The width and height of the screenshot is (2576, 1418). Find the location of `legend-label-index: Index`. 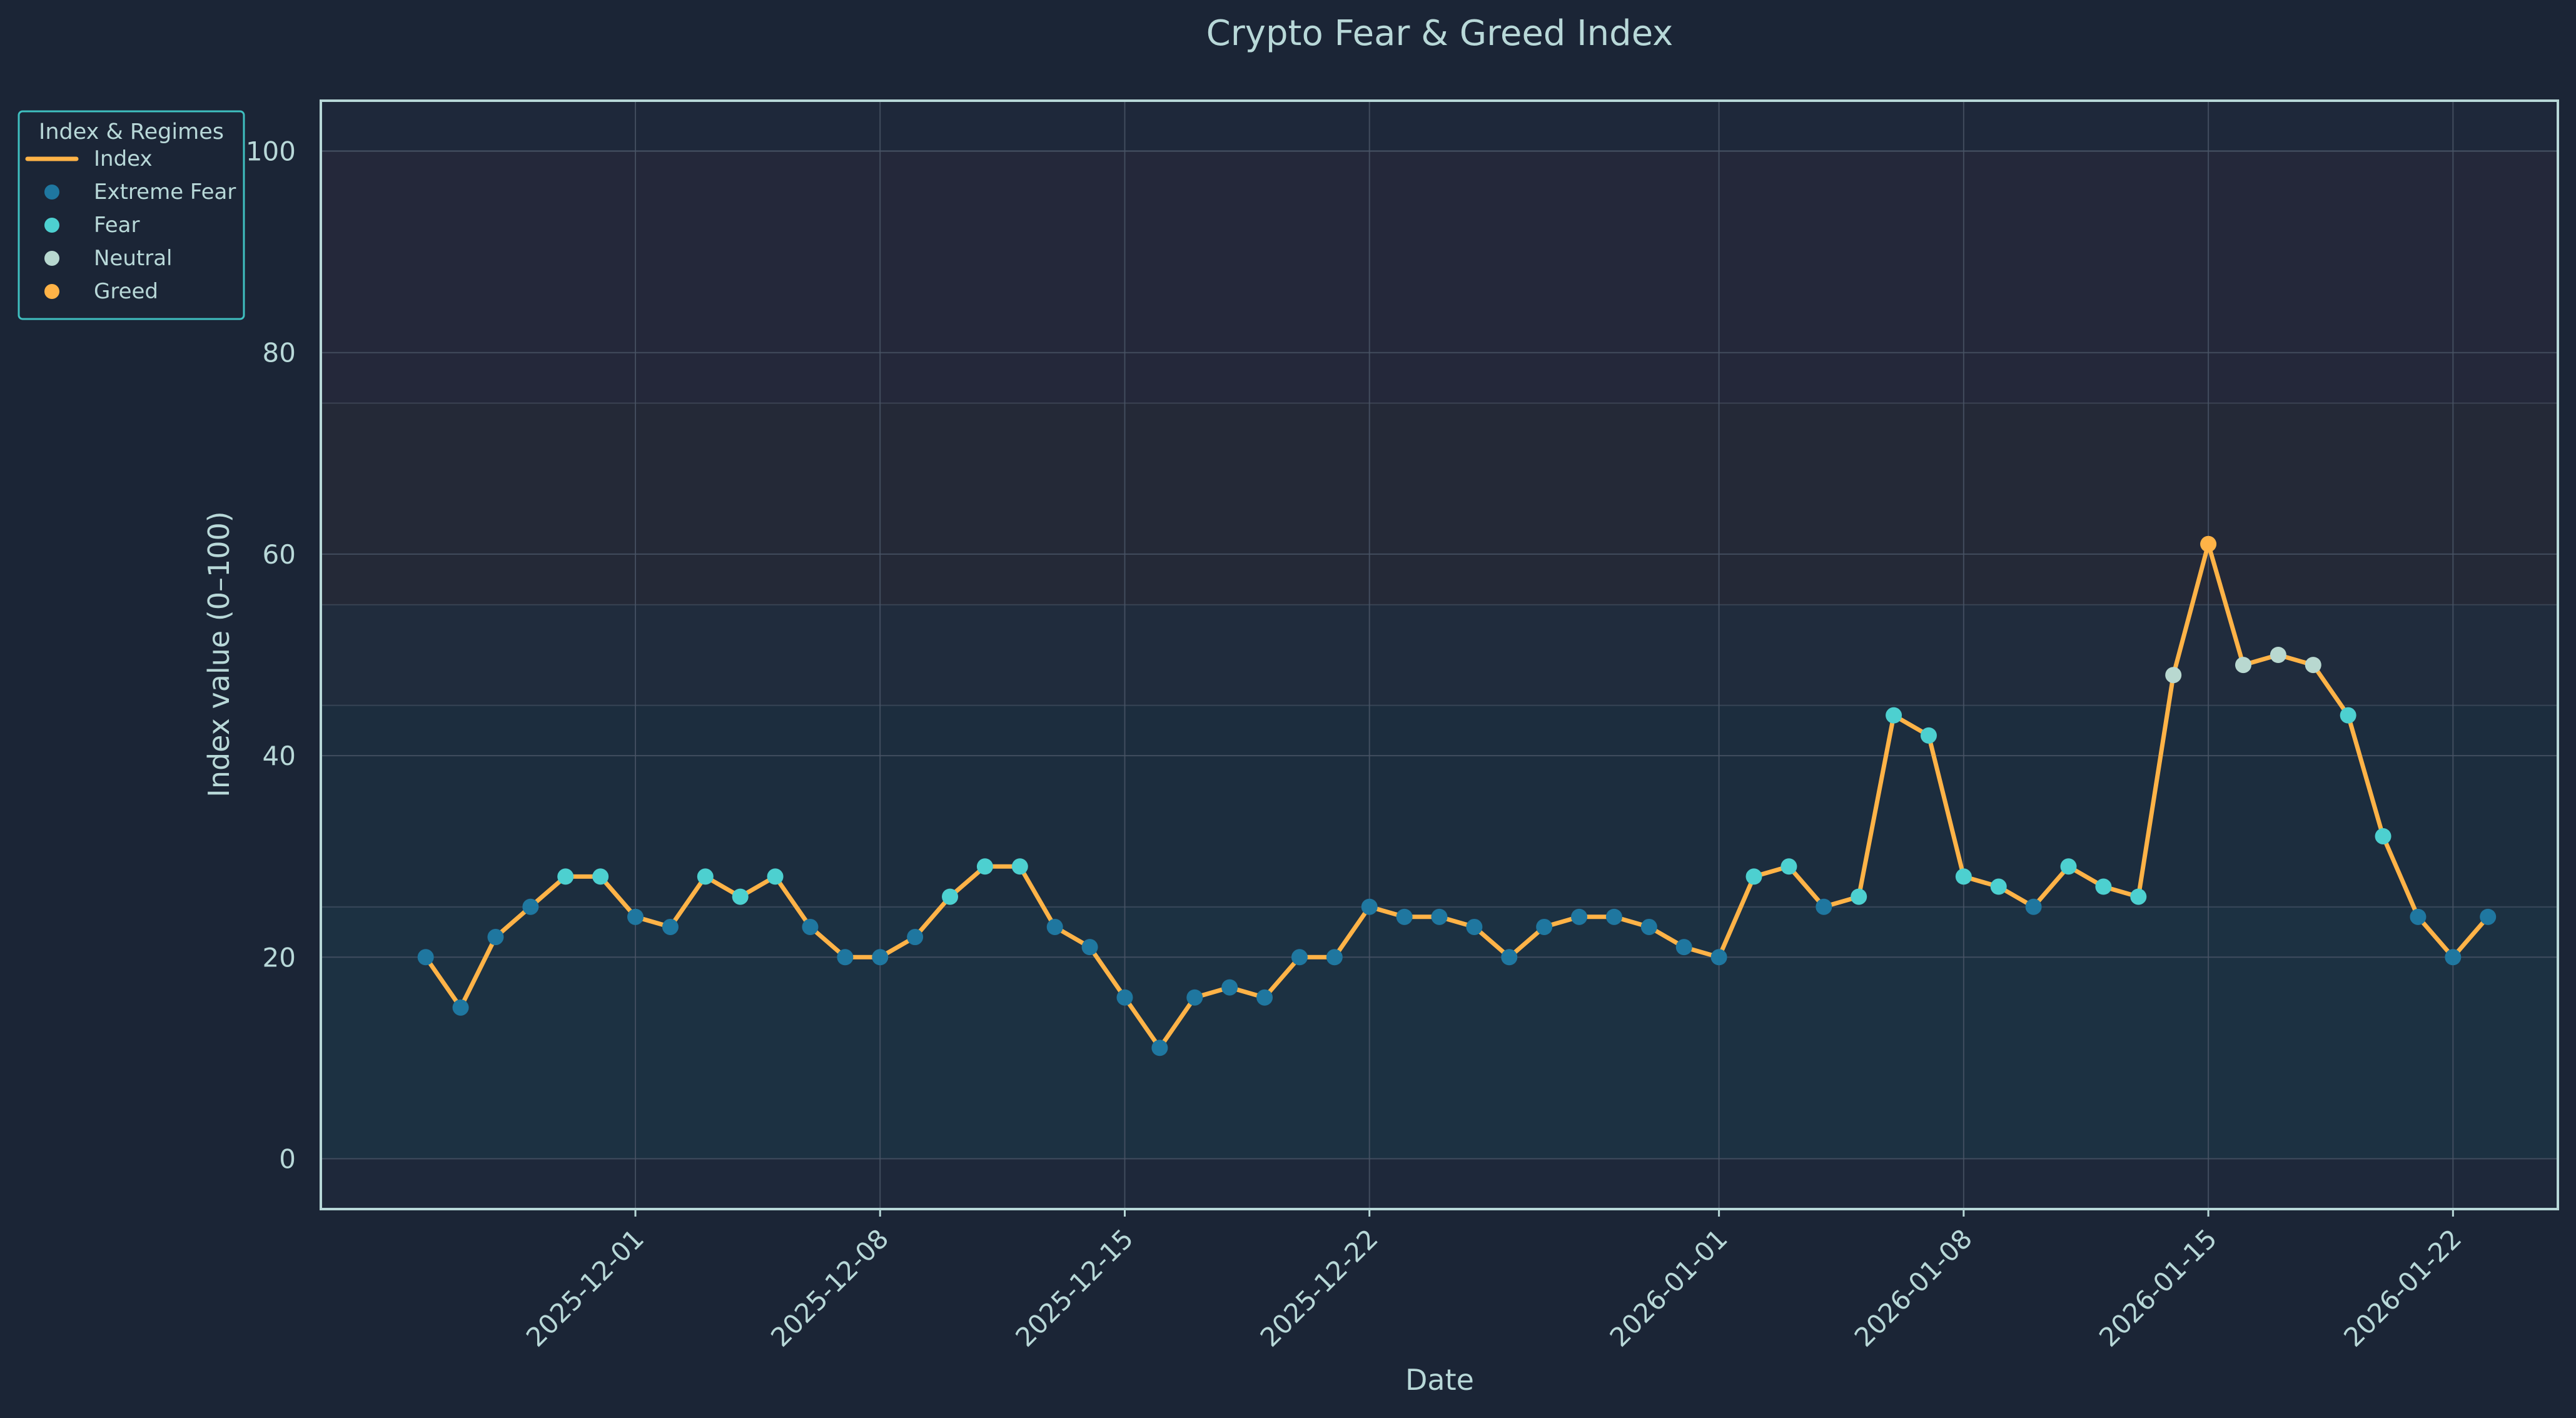

legend-label-index: Index is located at coordinates (123, 158).